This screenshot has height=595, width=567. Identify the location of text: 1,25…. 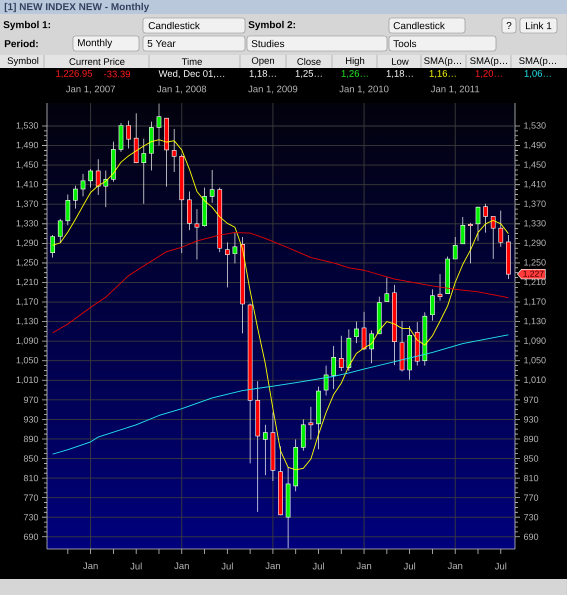
(309, 74).